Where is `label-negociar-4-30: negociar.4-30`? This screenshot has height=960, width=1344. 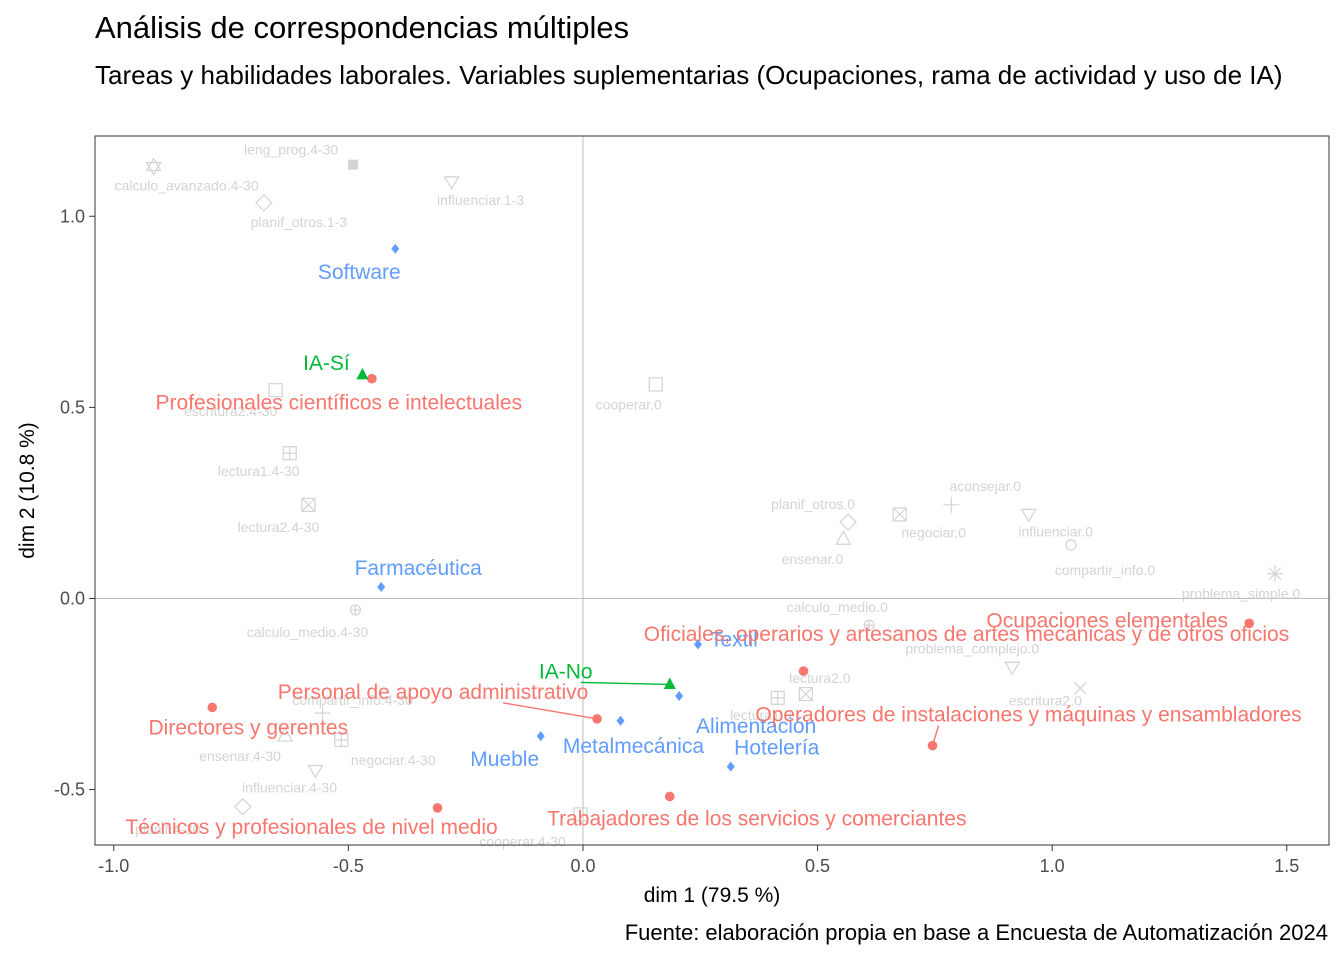 label-negociar-4-30: negociar.4-30 is located at coordinates (393, 760).